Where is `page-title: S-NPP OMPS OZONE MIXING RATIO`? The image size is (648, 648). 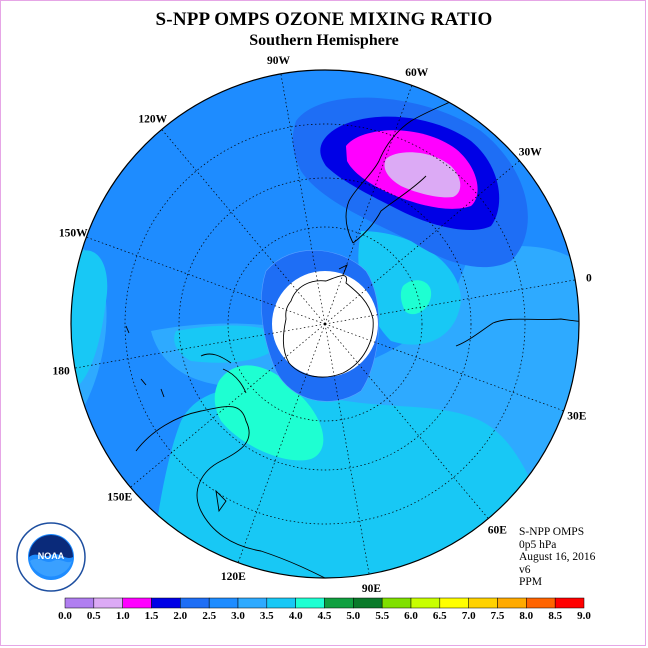 page-title: S-NPP OMPS OZONE MIXING RATIO is located at coordinates (324, 19).